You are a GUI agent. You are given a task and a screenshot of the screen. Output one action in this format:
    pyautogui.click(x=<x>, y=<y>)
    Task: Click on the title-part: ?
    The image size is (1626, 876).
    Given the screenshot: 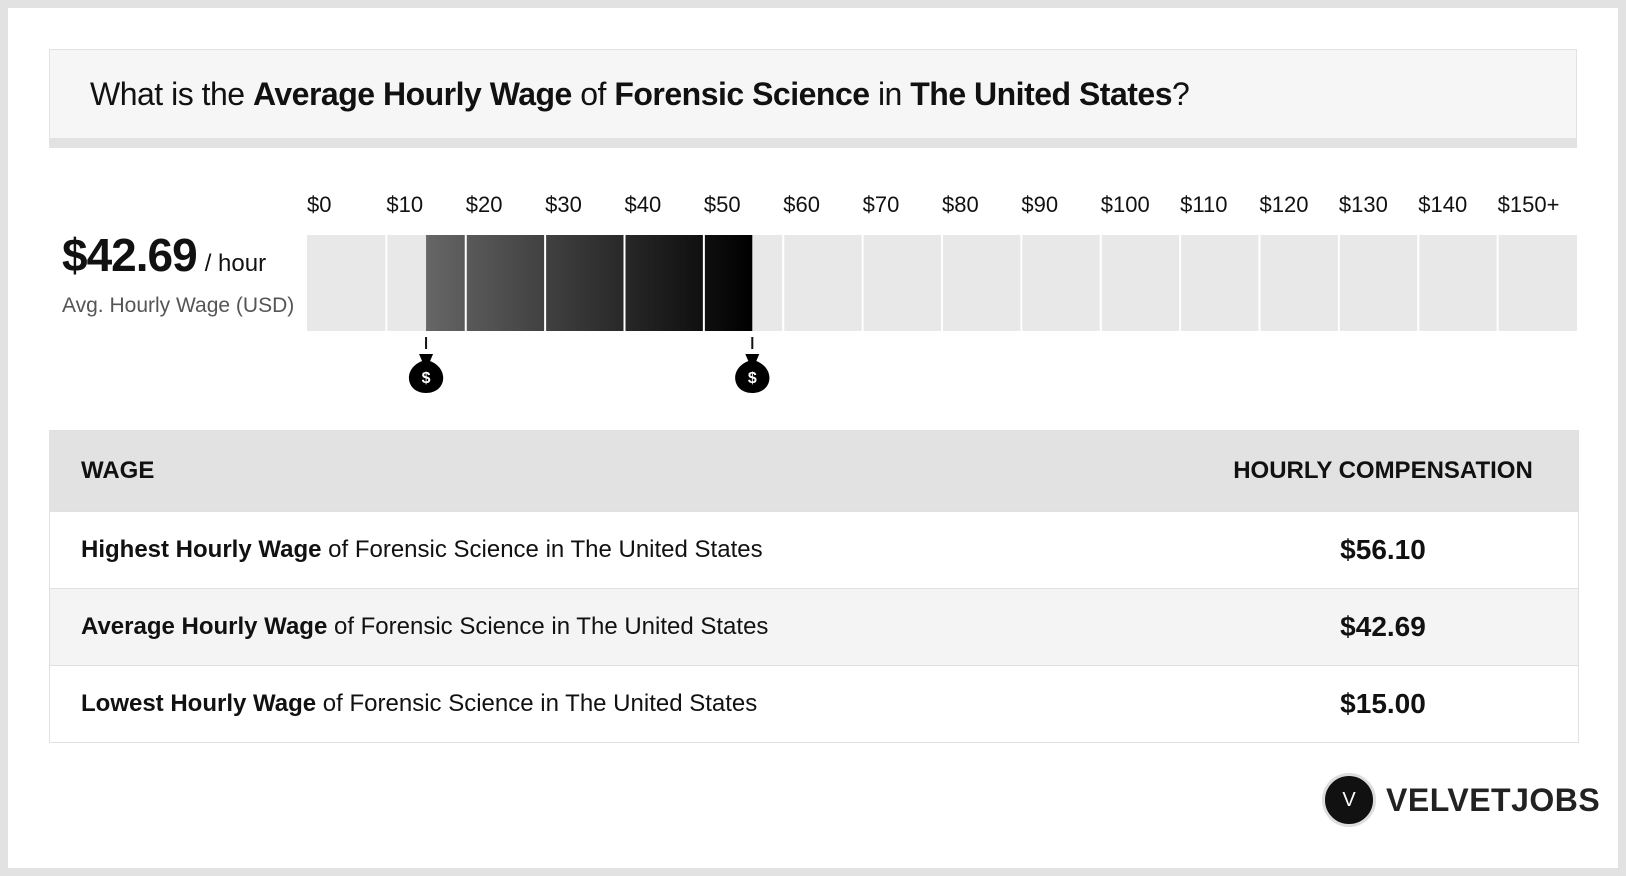 What is the action you would take?
    pyautogui.click(x=1181, y=93)
    